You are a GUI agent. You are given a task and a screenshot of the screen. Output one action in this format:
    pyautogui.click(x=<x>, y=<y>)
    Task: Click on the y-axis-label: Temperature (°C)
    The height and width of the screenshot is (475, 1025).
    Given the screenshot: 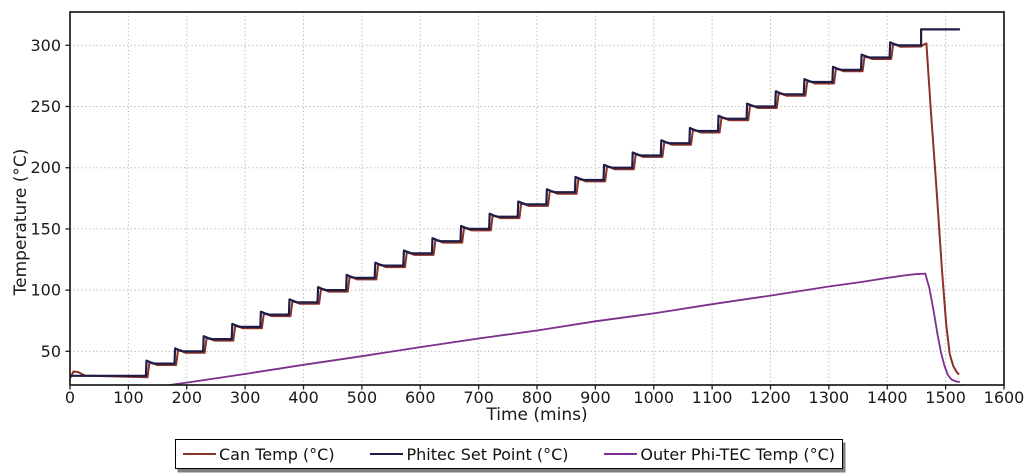 What is the action you would take?
    pyautogui.click(x=21, y=222)
    